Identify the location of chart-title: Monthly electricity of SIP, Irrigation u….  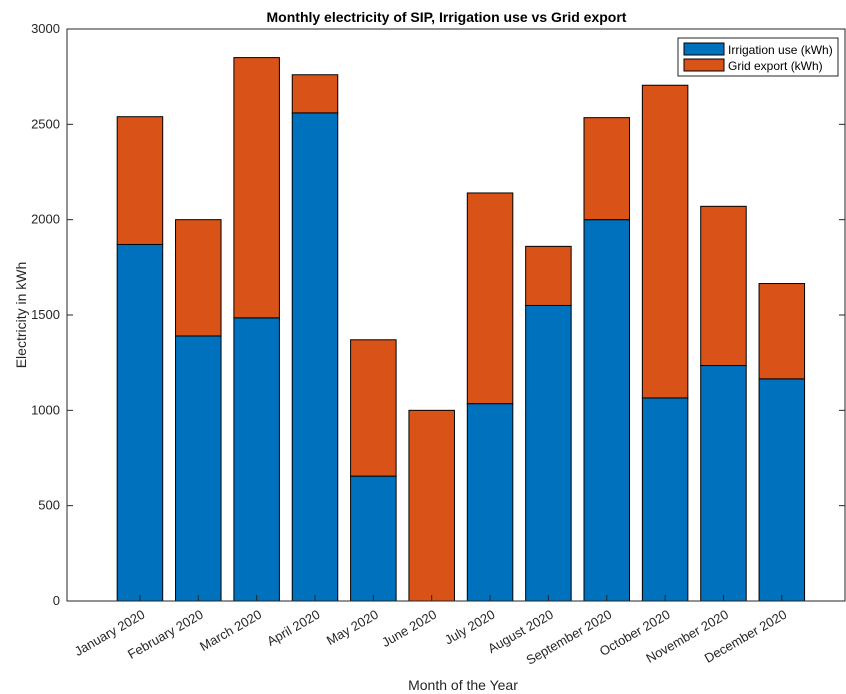
(447, 17).